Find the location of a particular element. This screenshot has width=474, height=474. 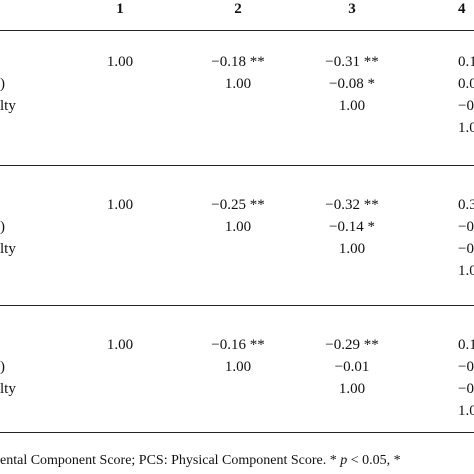

column-header: 1 is located at coordinates (120, 9).